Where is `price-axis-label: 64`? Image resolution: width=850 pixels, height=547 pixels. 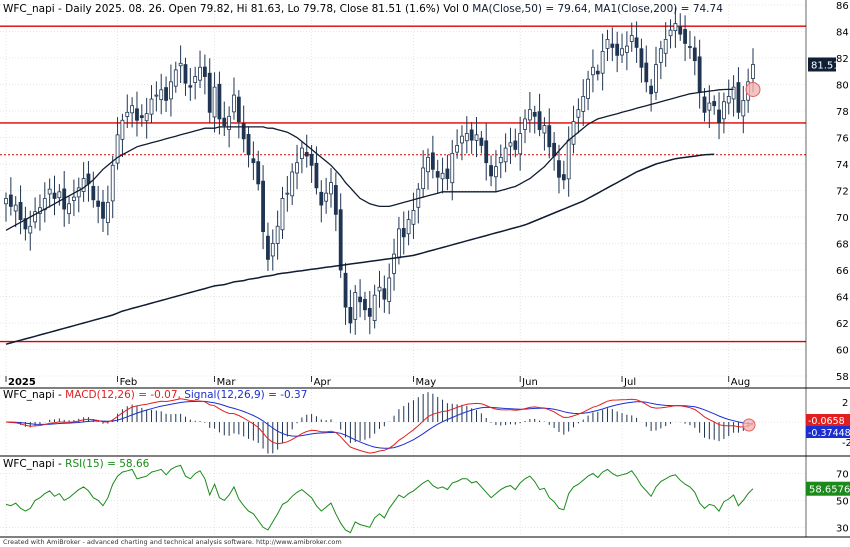
price-axis-label: 64 is located at coordinates (842, 298).